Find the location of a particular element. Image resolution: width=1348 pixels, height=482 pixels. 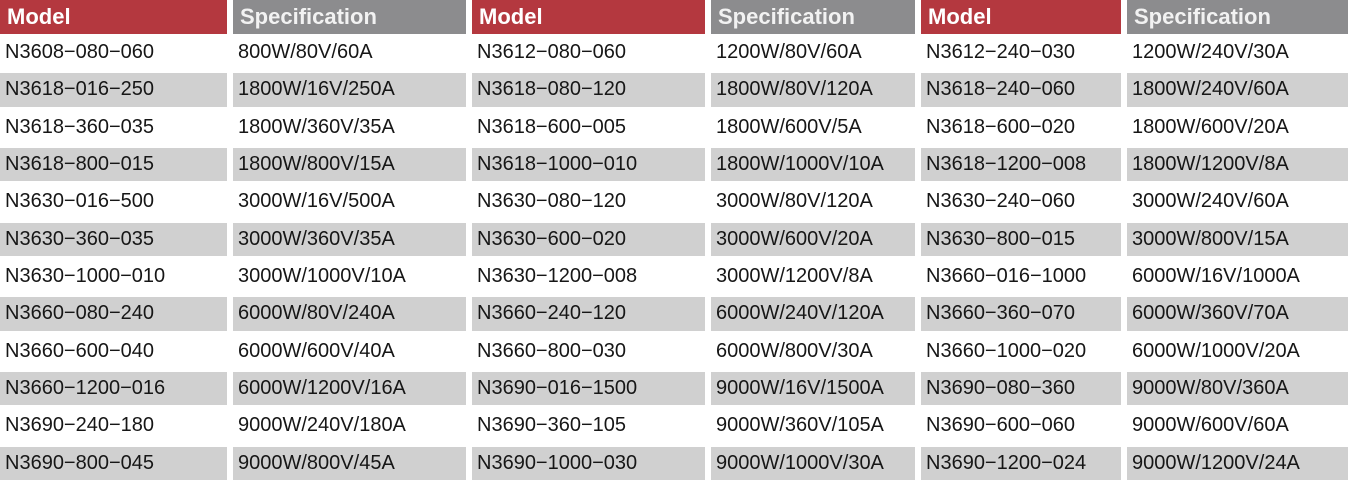

spec-cell: 800W/80V/60A is located at coordinates (305, 52).